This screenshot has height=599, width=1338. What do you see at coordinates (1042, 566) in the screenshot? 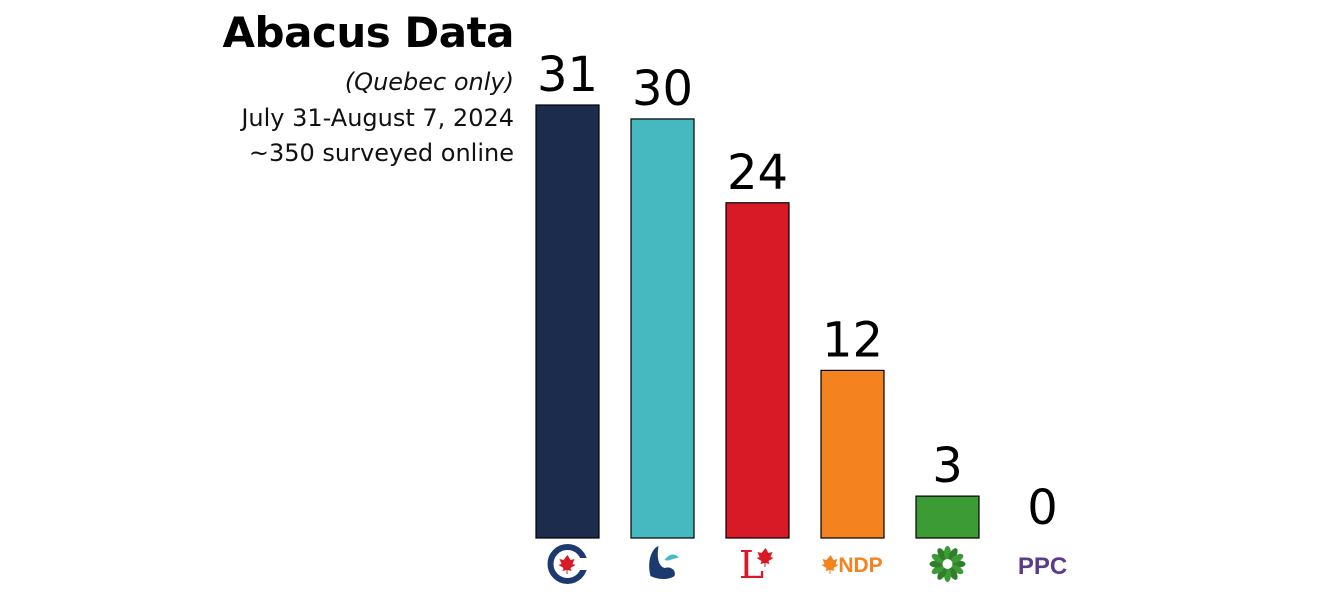
I see `ppc-logo-icon: PPC` at bounding box center [1042, 566].